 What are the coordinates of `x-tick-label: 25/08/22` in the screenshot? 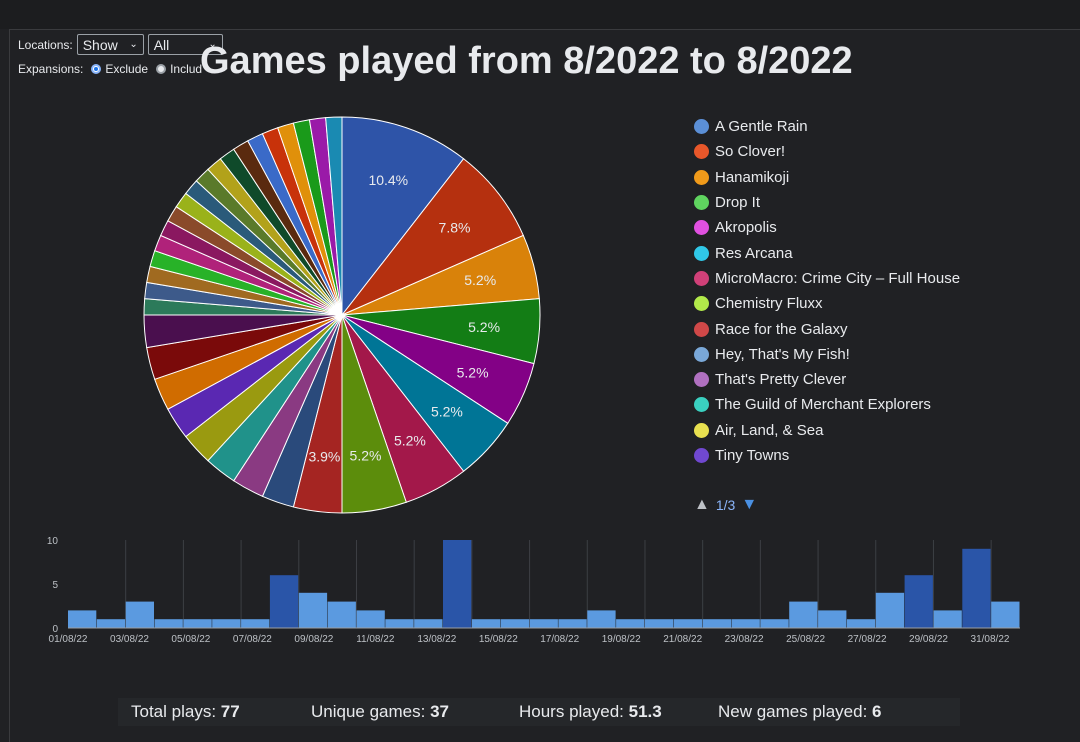 It's located at (805, 639).